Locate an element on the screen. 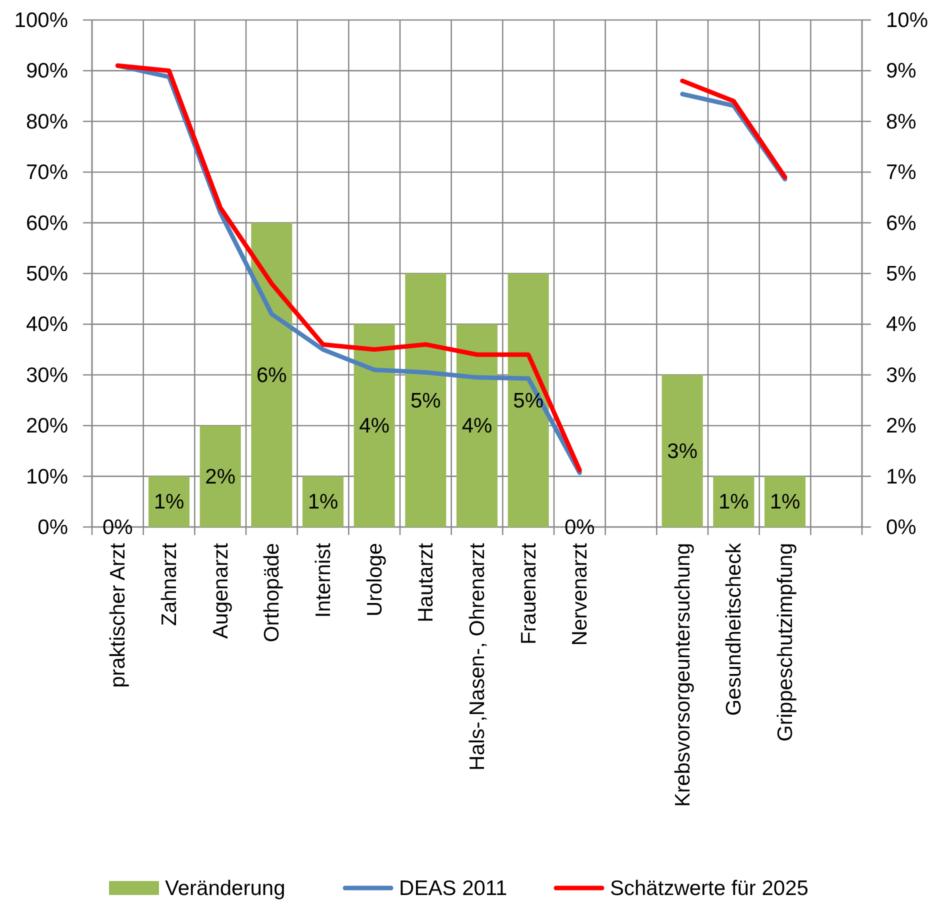 The width and height of the screenshot is (935, 907). x-tick-label: praktischer Arzt is located at coordinates (118, 615).